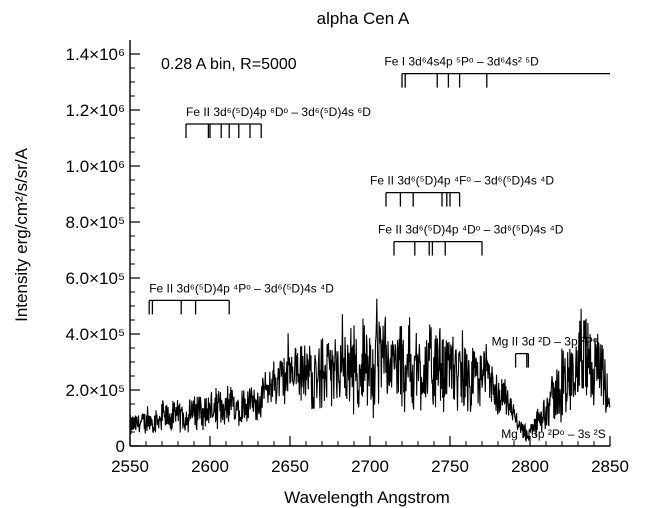  I want to click on y-tick-label: 1.4×10⁶, so click(95, 54).